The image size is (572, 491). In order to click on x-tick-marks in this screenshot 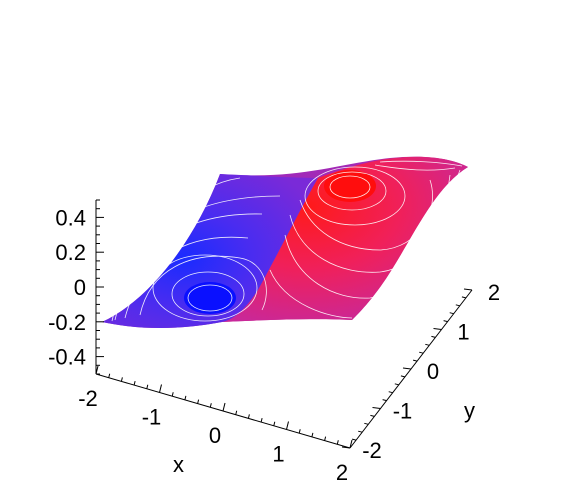, I will do `click(224, 407)`.